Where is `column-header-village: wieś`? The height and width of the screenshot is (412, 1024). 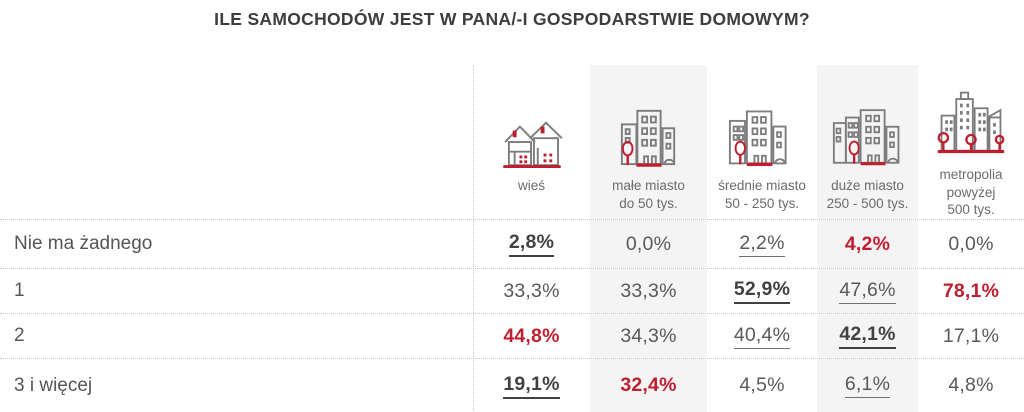
column-header-village: wieś is located at coordinates (531, 142).